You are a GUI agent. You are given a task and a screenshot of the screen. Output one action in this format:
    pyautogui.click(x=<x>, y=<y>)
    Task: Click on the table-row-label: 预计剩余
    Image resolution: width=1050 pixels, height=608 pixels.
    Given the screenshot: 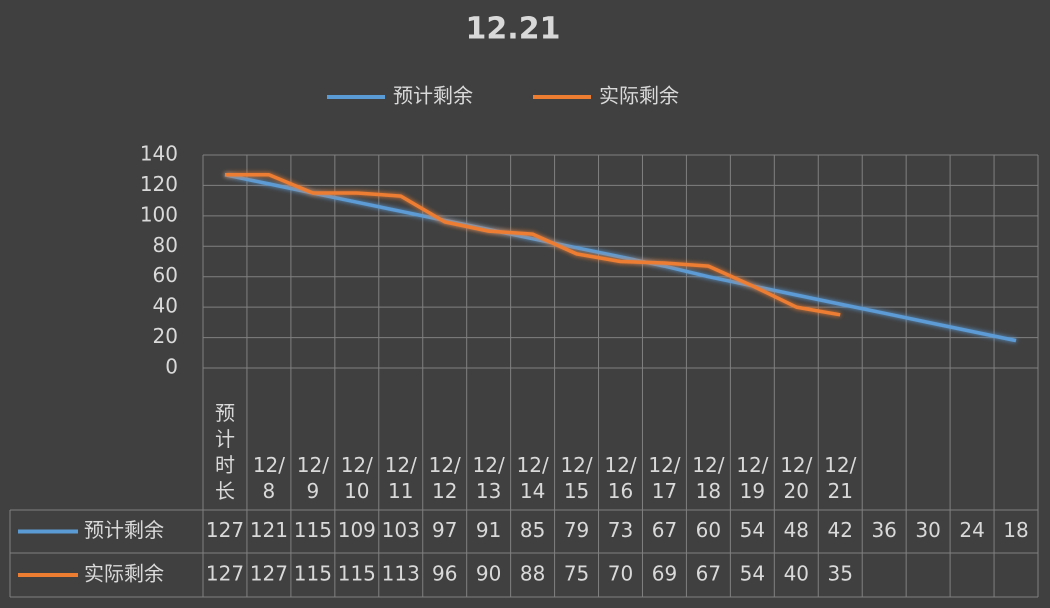 What is the action you would take?
    pyautogui.click(x=124, y=530)
    